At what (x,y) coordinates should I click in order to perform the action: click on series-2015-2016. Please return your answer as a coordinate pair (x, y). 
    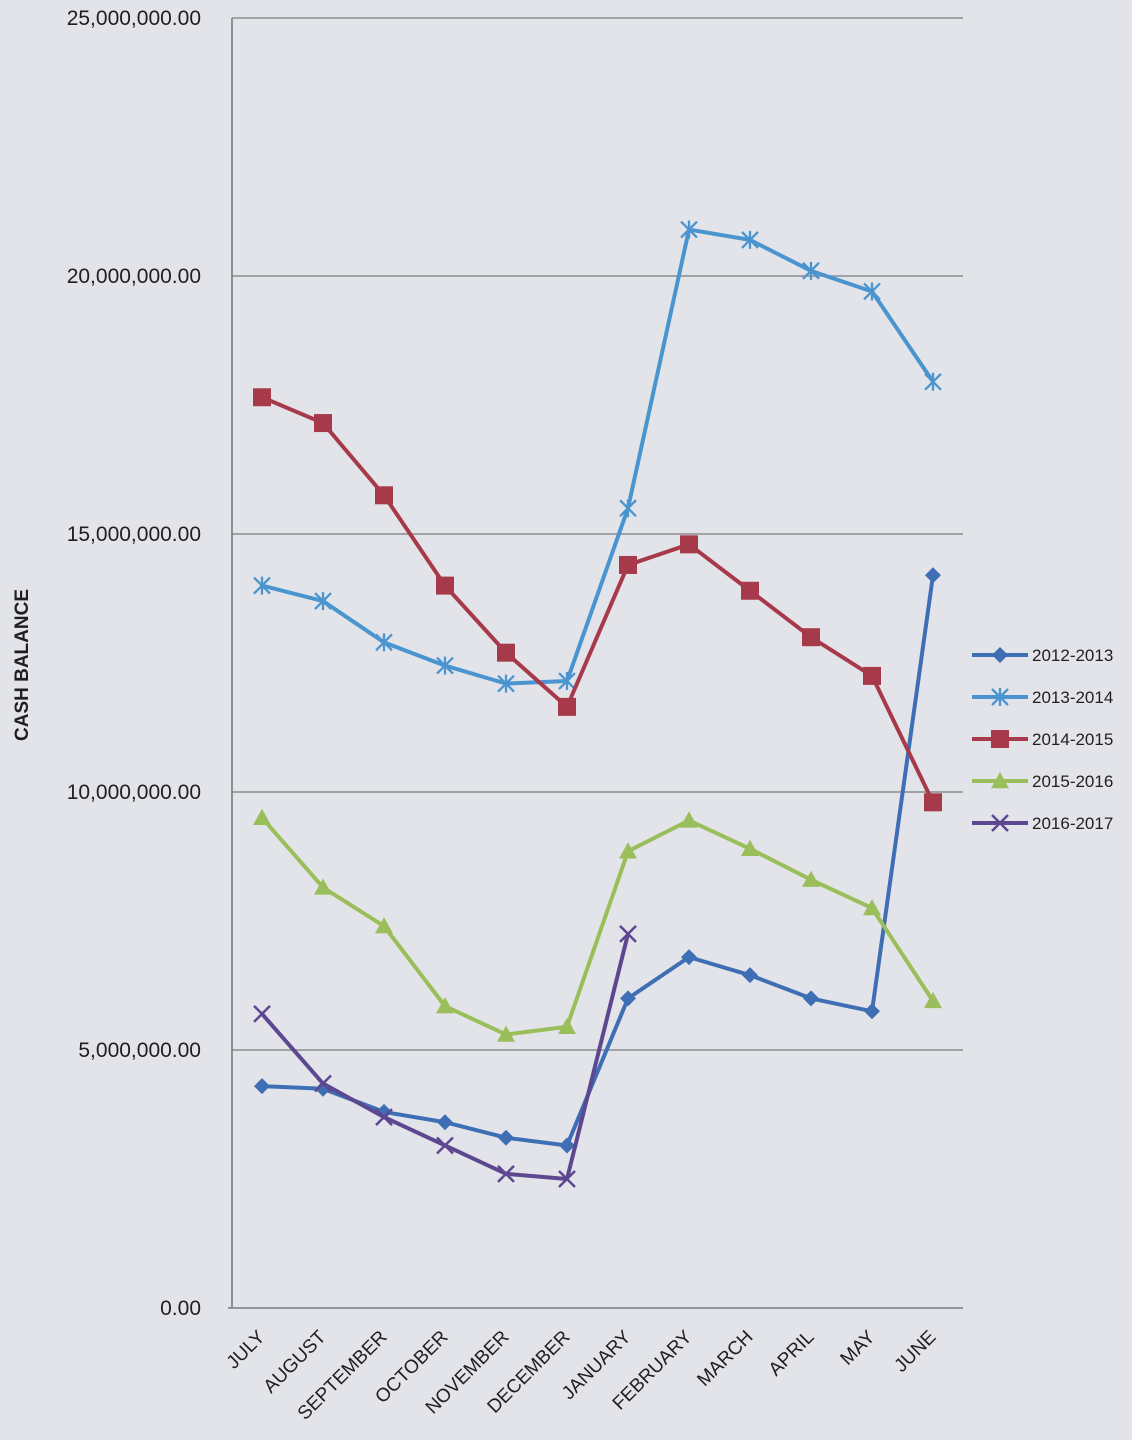
    Looking at the image, I should click on (597, 925).